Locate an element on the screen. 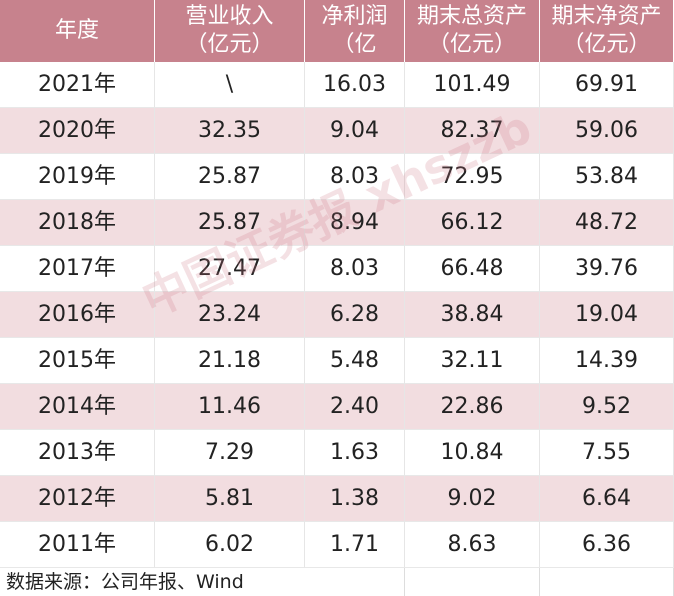 This screenshot has height=596, width=674. table-cell: 2014年 is located at coordinates (77, 407).